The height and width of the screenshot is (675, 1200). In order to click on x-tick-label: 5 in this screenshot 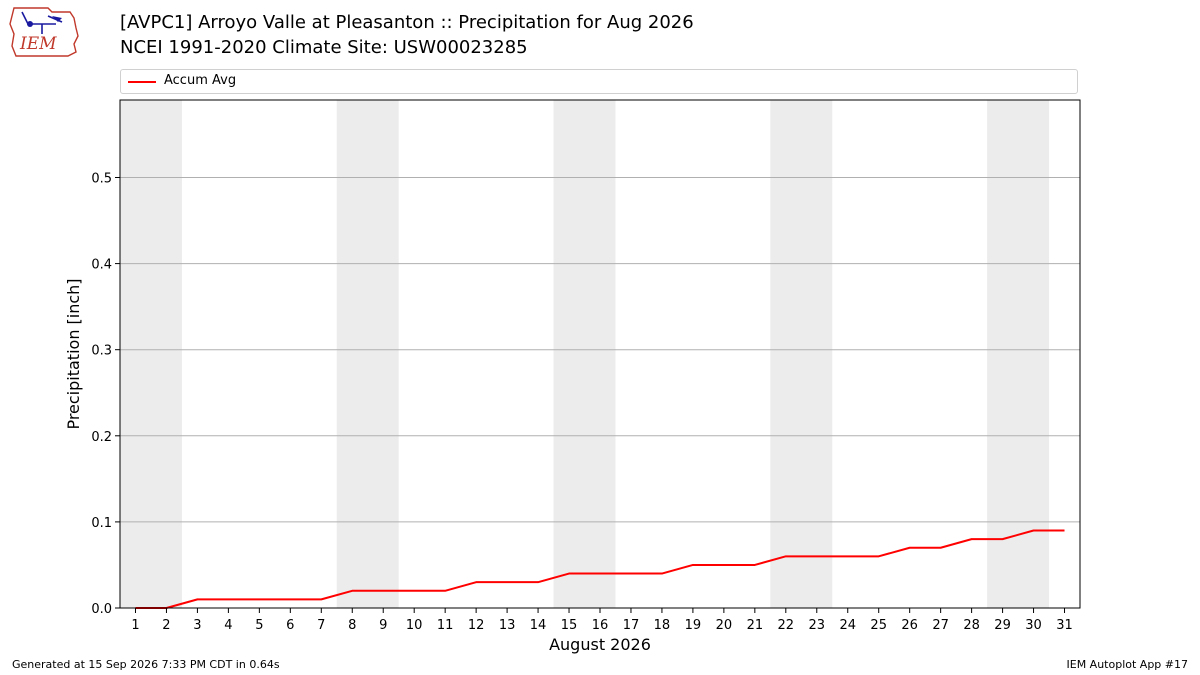, I will do `click(259, 625)`.